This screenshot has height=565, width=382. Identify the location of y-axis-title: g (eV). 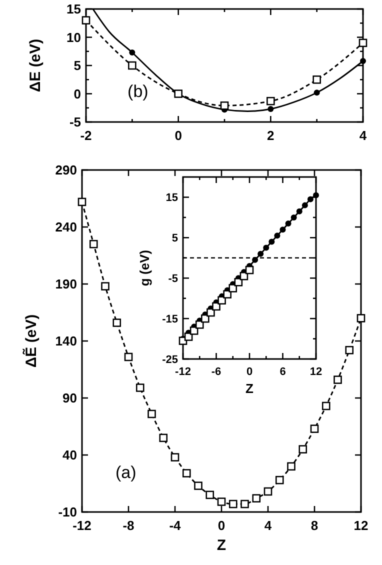
(144, 268).